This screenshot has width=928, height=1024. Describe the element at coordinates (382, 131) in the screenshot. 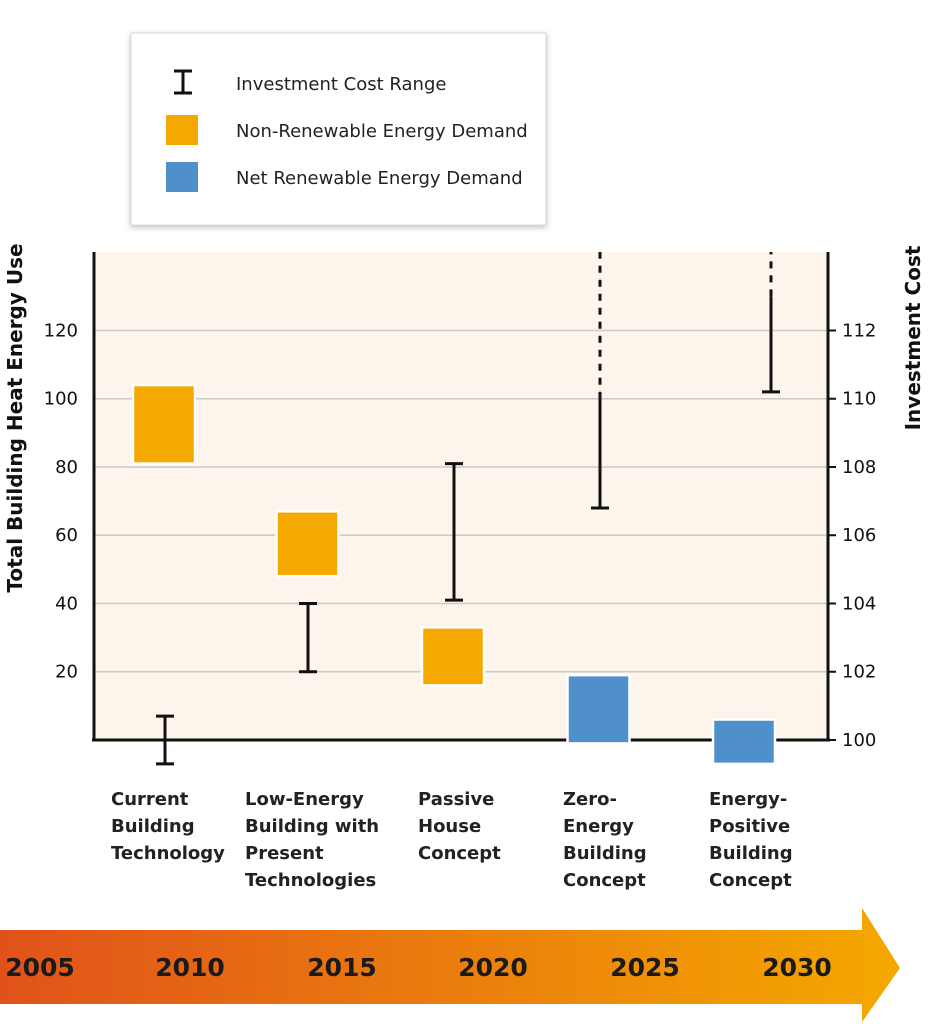

I see `legend-label-non-renewable: Non-Renewable Energy Demand` at that location.